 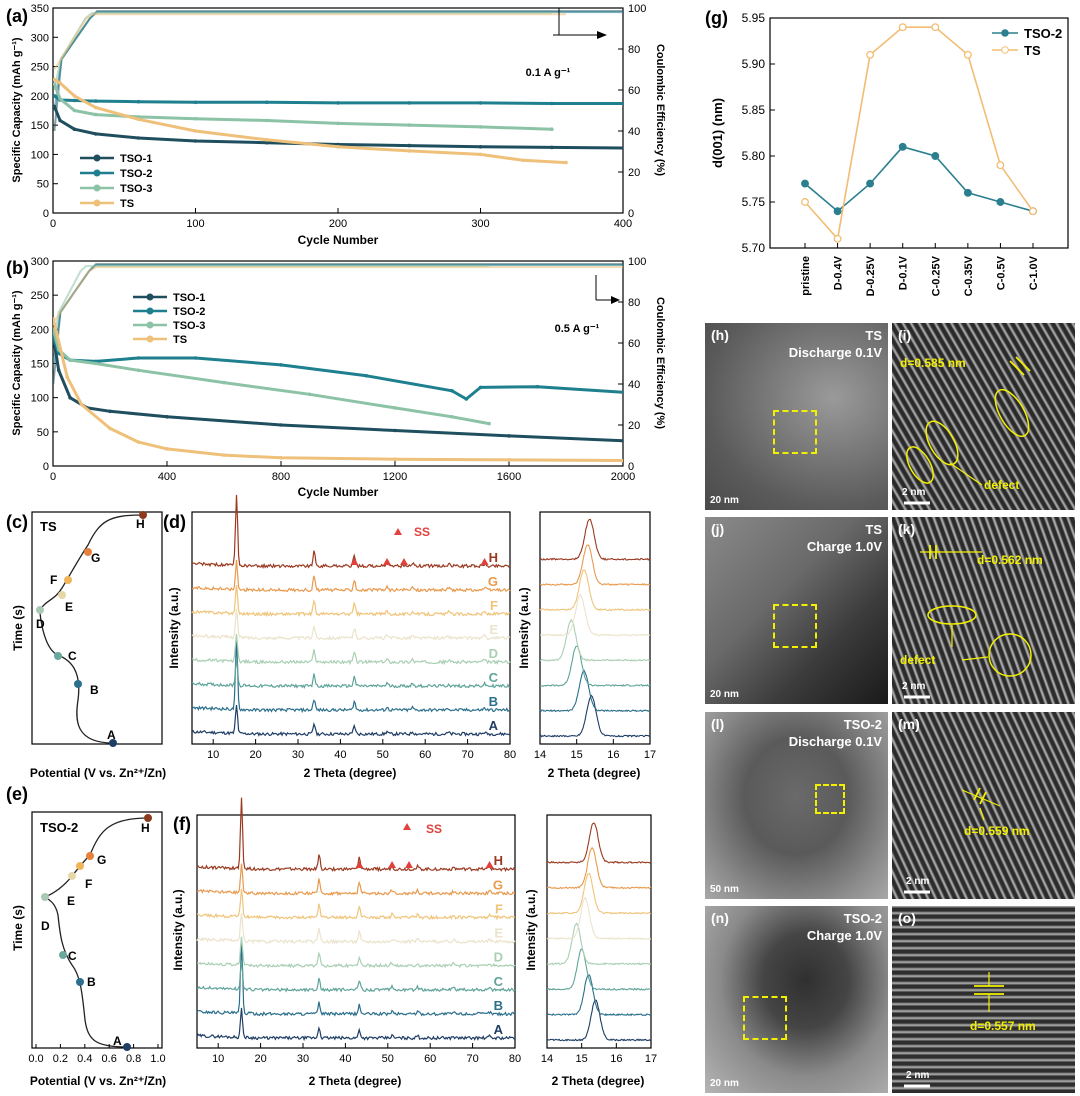 What do you see at coordinates (351, 650) in the screenshot?
I see `xrd-trace-d-d` at bounding box center [351, 650].